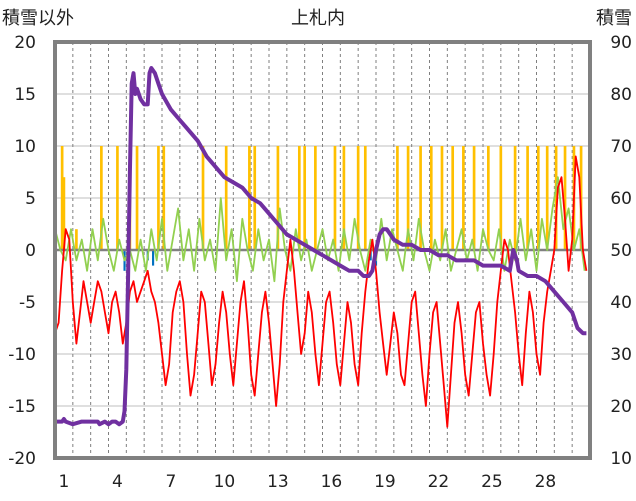 The width and height of the screenshot is (636, 501). I want to click on left-tick-label: 15, so click(25, 95).